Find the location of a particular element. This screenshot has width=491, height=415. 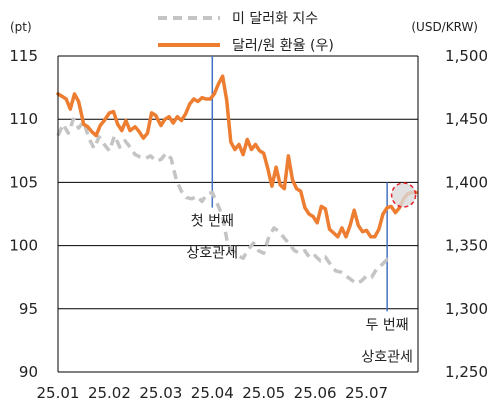

x-tick-label: 25.03 is located at coordinates (160, 393).